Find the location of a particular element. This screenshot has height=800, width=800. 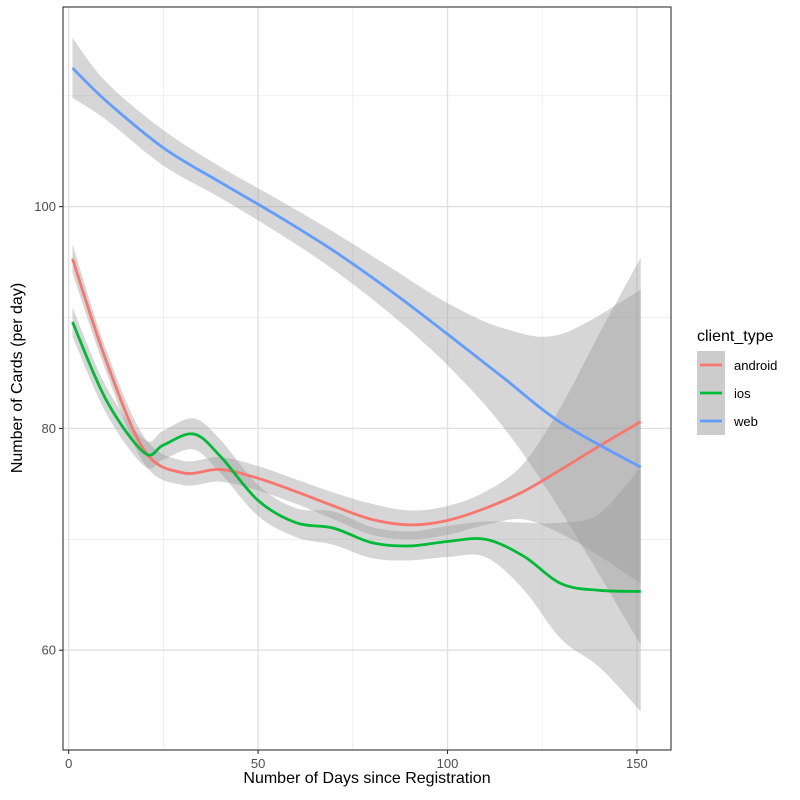

y-axis-ticks: 60 80 100 is located at coordinates (48, 428).